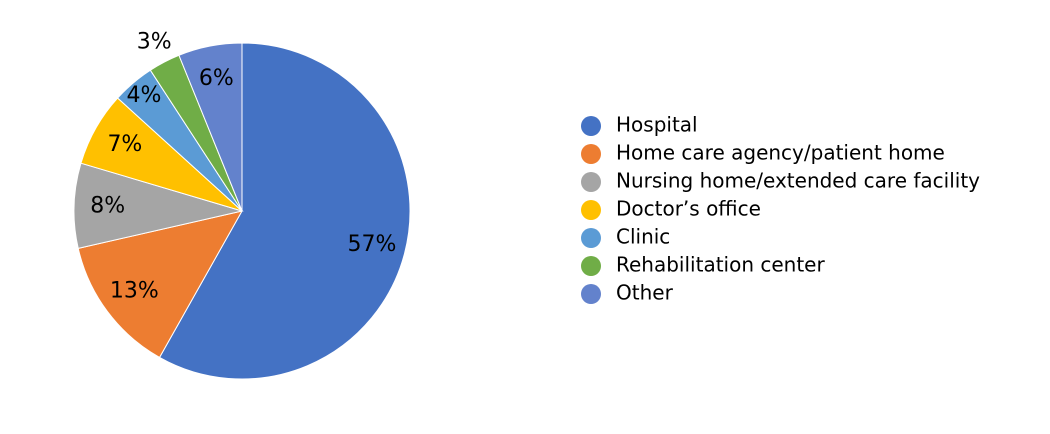 The width and height of the screenshot is (1050, 434). I want to click on data-label: 4%, so click(144, 95).